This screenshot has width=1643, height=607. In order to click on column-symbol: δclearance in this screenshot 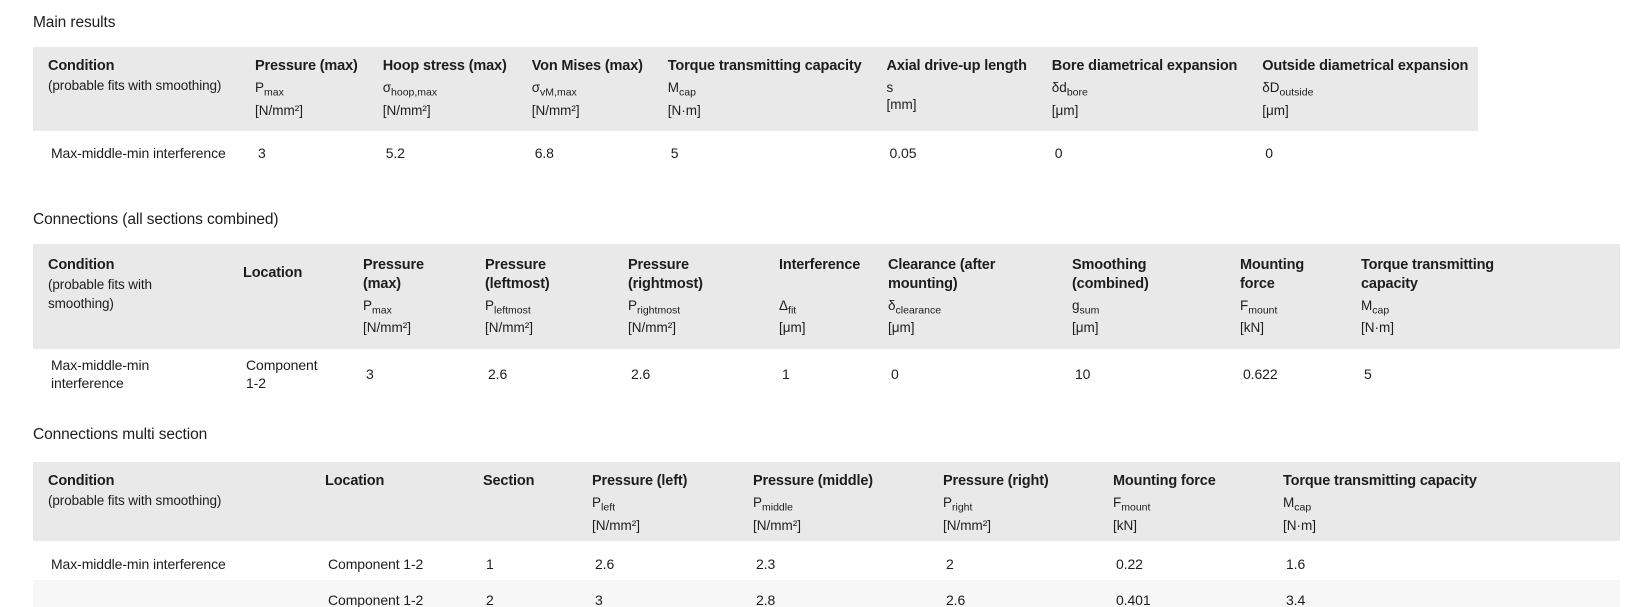, I will do `click(967, 308)`.